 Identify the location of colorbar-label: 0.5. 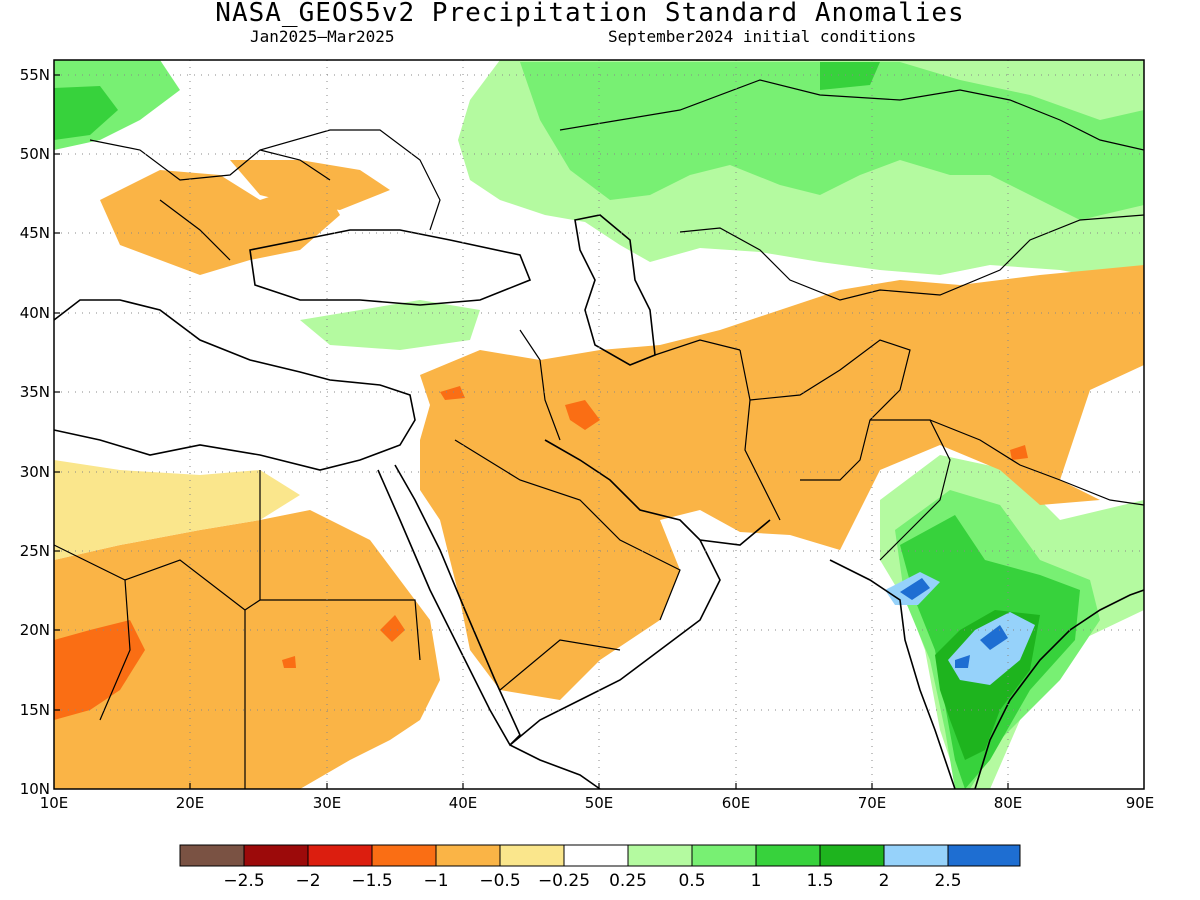
(691, 881).